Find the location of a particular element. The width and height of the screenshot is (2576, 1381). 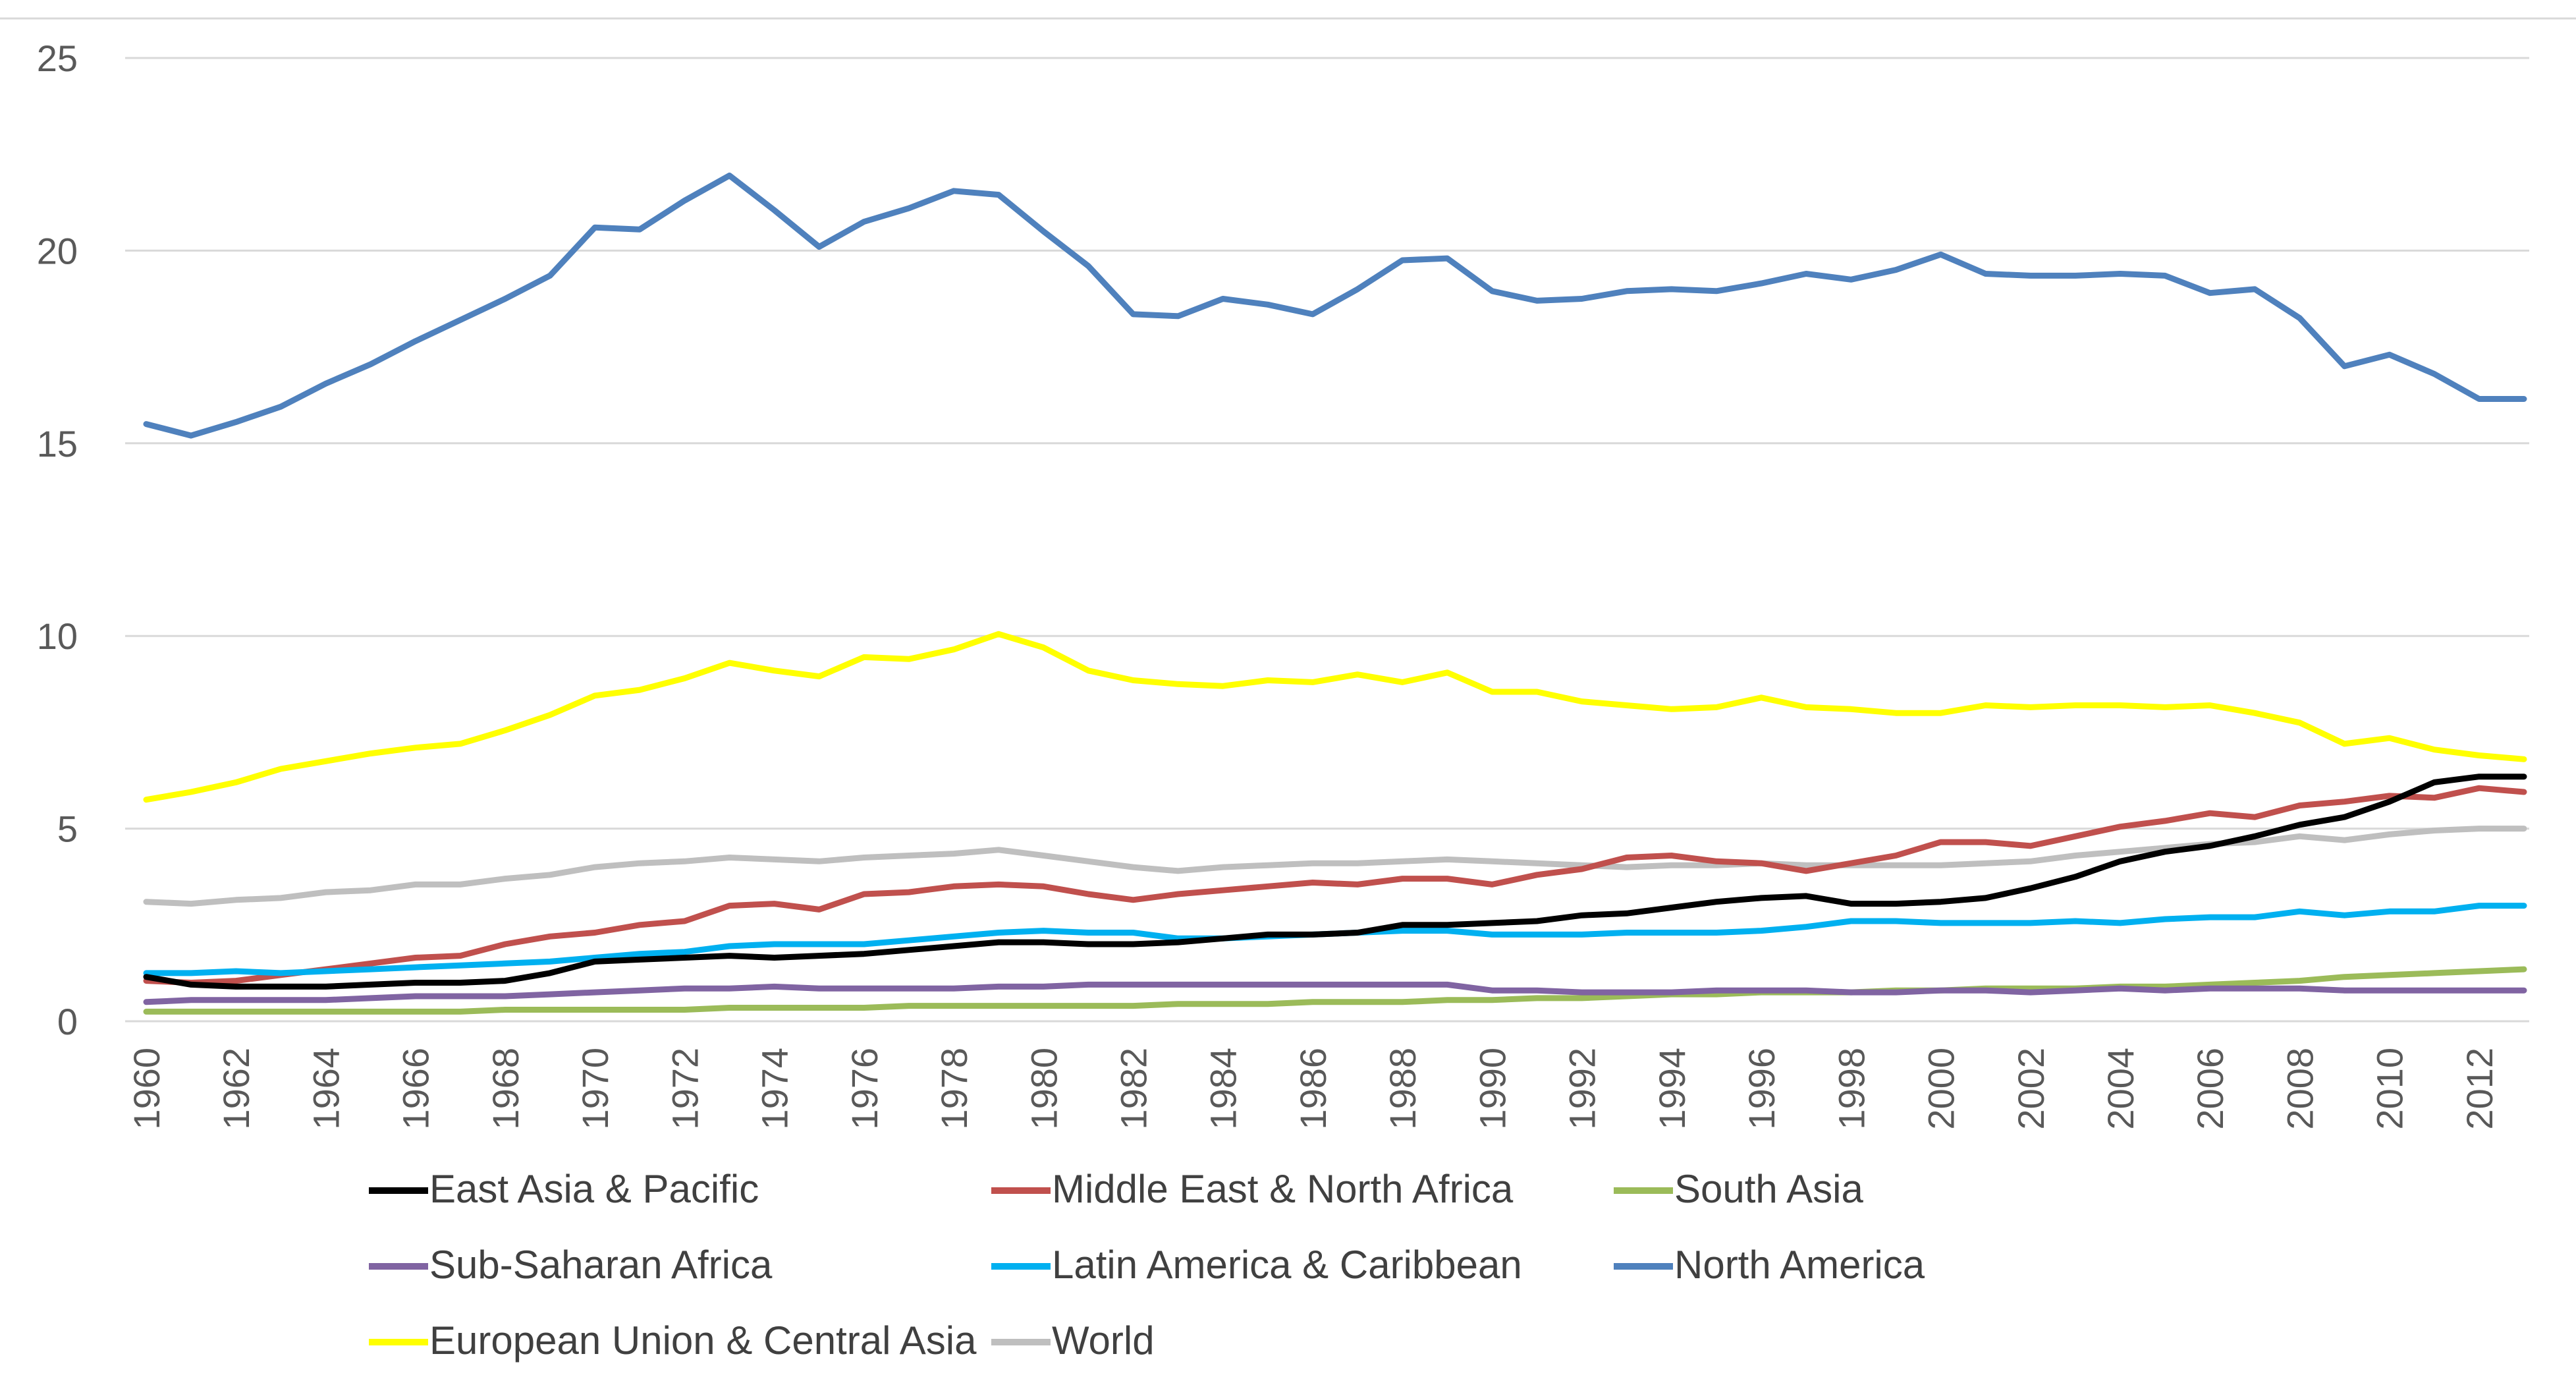

y-axis-ticks: 0 5 10 15 20 25 is located at coordinates (57, 540).